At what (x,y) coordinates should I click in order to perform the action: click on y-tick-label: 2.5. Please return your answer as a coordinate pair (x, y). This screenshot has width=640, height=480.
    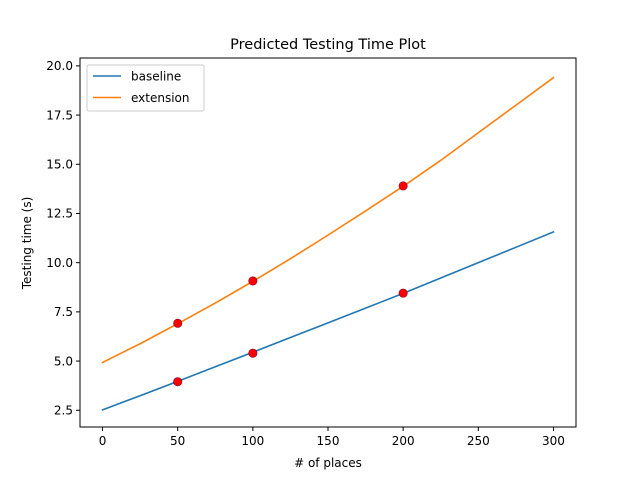
    Looking at the image, I should click on (63, 410).